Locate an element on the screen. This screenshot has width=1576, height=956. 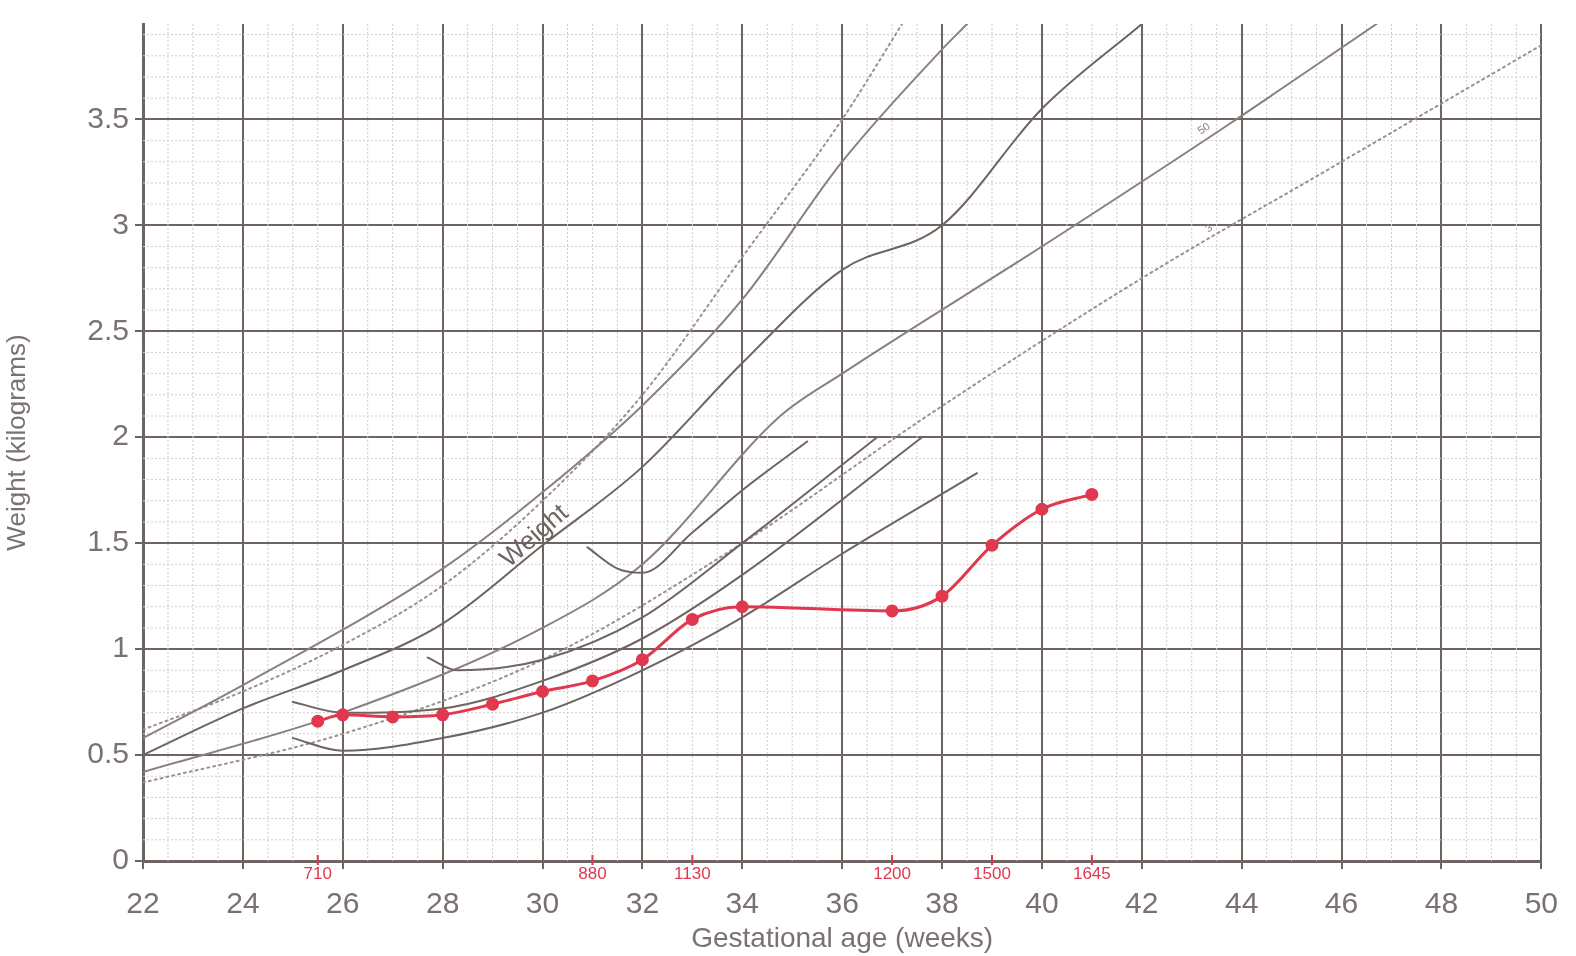
y-tick-label: 0 is located at coordinates (120, 859).